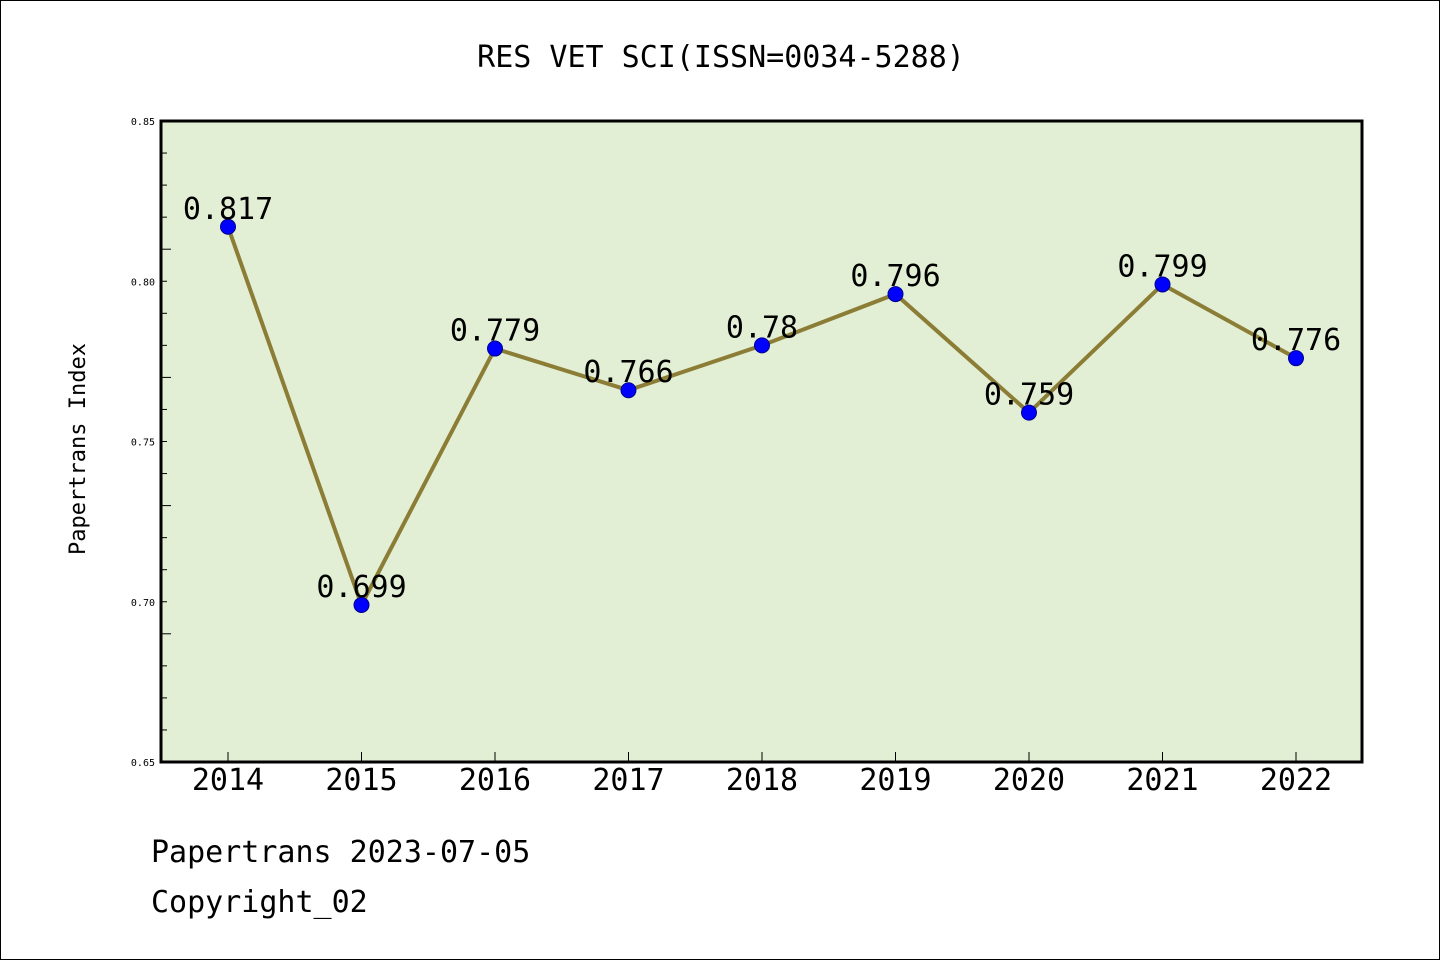  I want to click on data-label: 0.817, so click(228, 209).